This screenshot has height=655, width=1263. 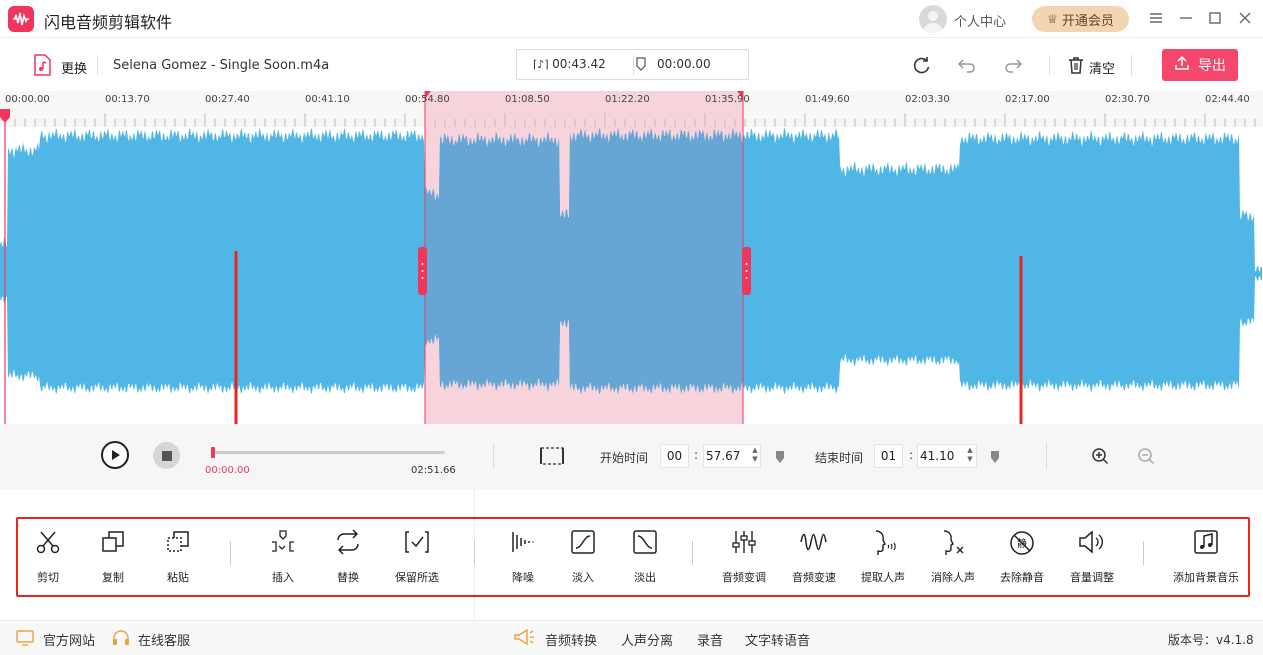 I want to click on redo-icon, so click(x=1013, y=65).